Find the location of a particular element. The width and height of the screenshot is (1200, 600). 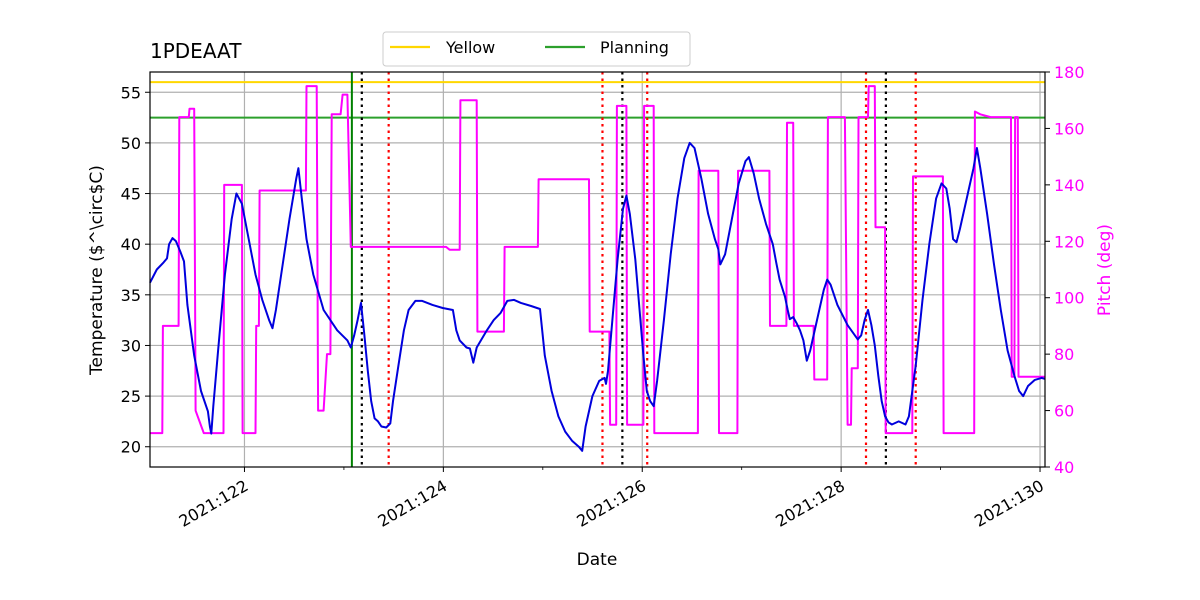

left-y-axis-label: Temperature ($^\circ$C) is located at coordinates (97, 270).